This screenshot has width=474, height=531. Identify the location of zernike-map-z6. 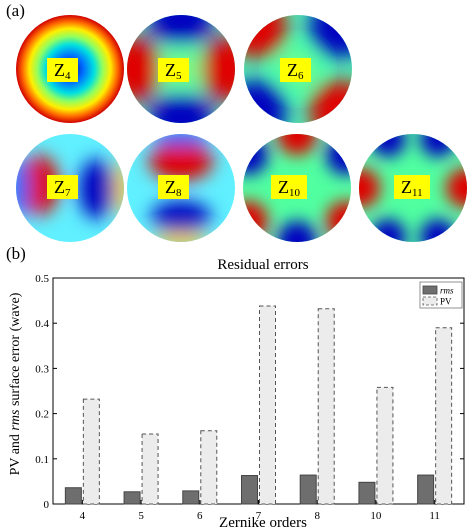
(298, 69).